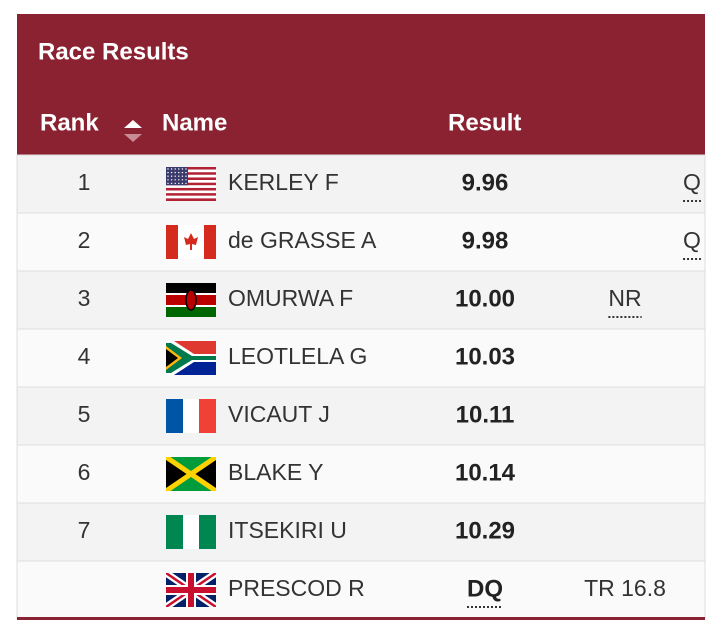 The height and width of the screenshot is (621, 720). What do you see at coordinates (84, 356) in the screenshot?
I see `rank-cell: 4` at bounding box center [84, 356].